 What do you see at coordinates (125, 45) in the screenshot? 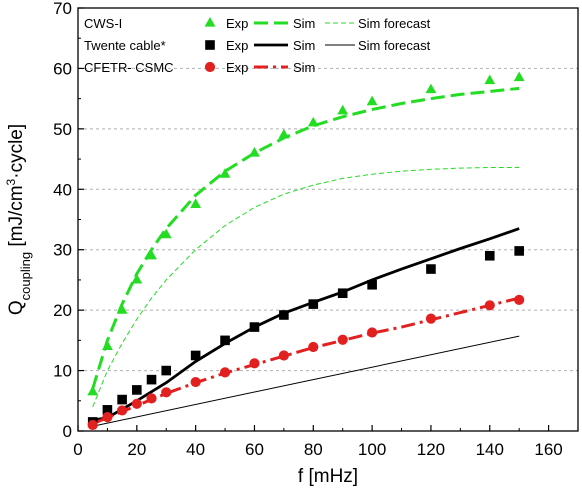
I see `legend-group-label: Twente cable*` at bounding box center [125, 45].